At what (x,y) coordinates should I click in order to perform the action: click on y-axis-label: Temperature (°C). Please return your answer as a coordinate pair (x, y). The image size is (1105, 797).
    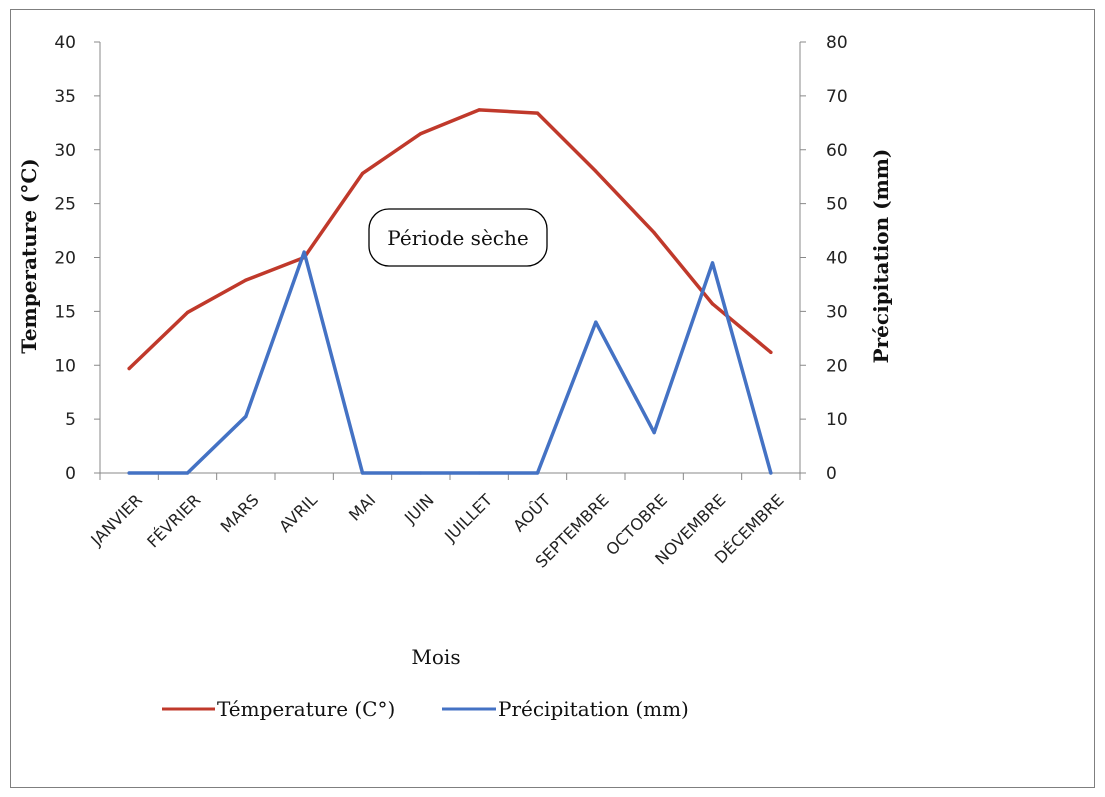
    Looking at the image, I should click on (29, 256).